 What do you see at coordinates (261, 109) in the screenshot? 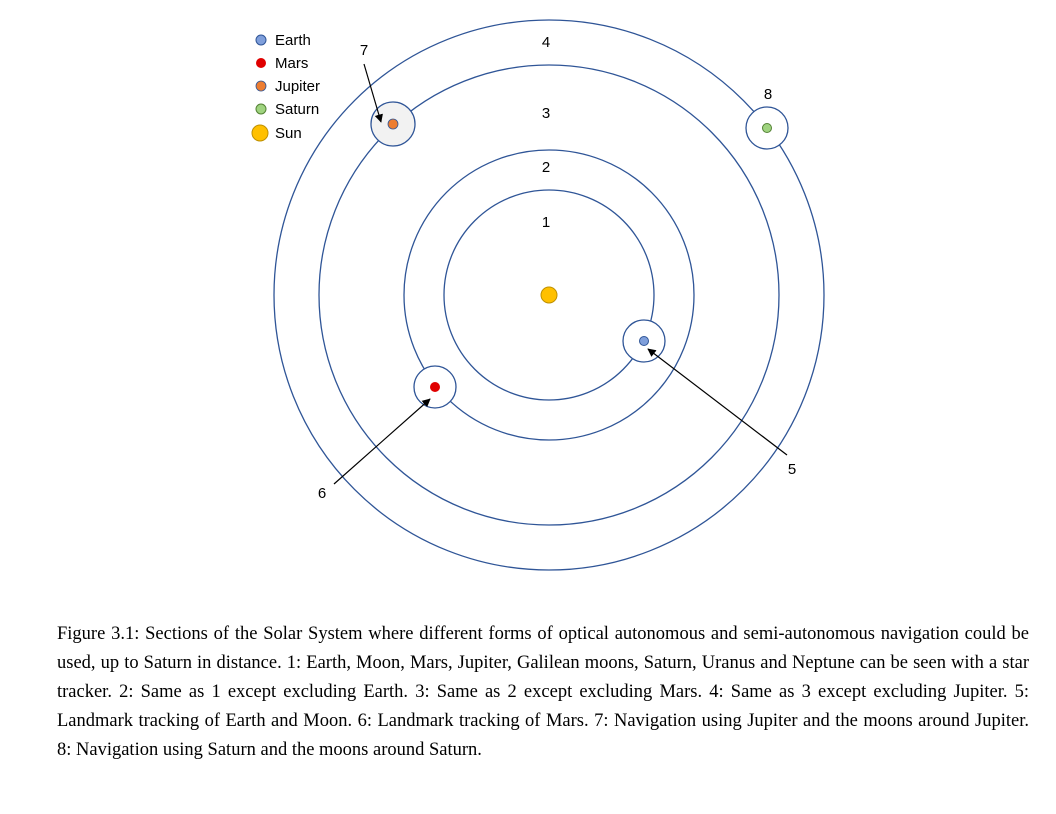
I see `saturn-legend-marker` at bounding box center [261, 109].